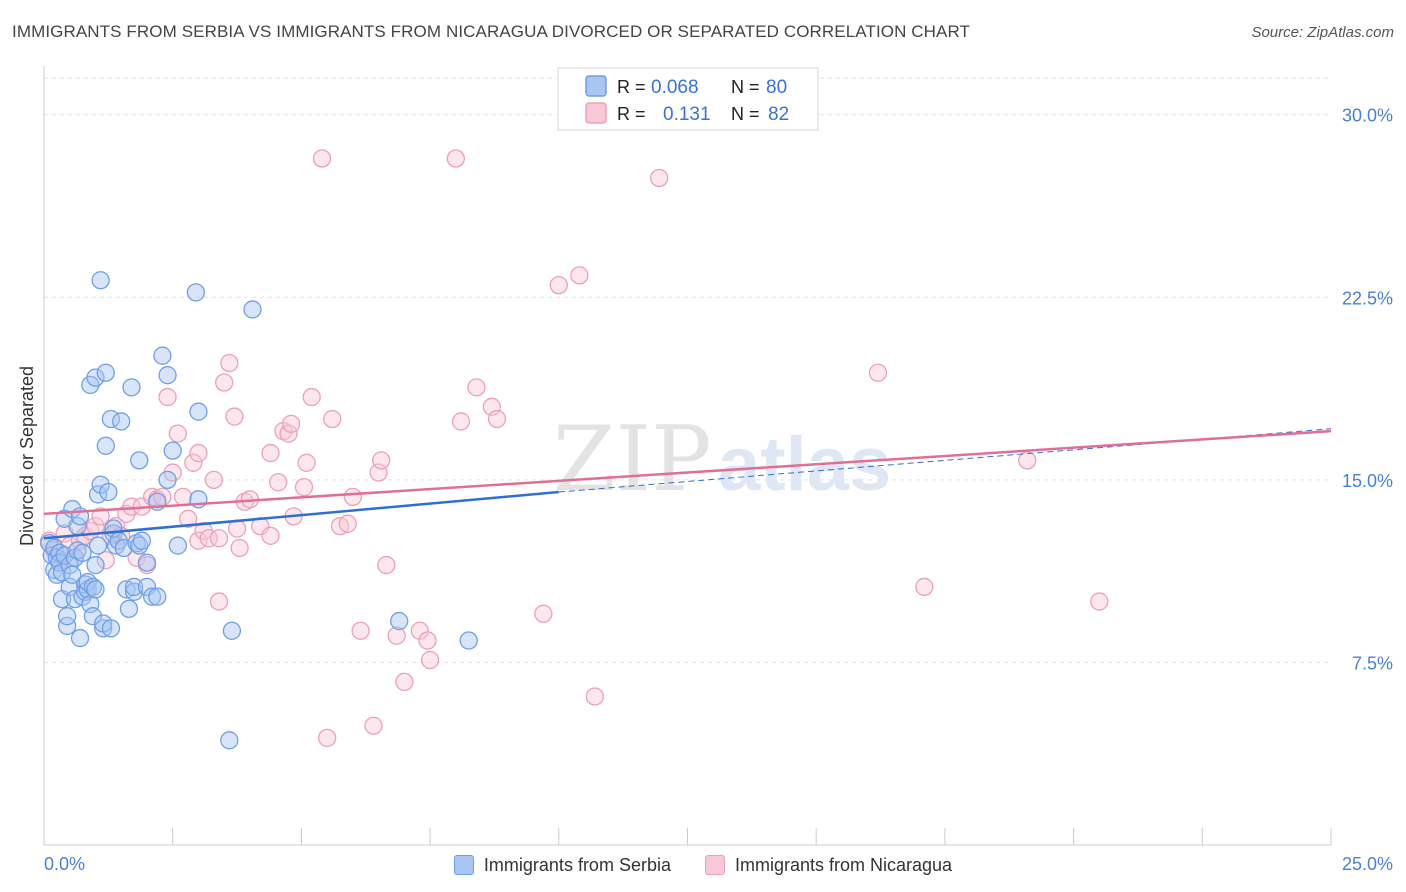  What do you see at coordinates (1367, 298) in the screenshot?
I see `y-tick-label: 22.5%` at bounding box center [1367, 298].